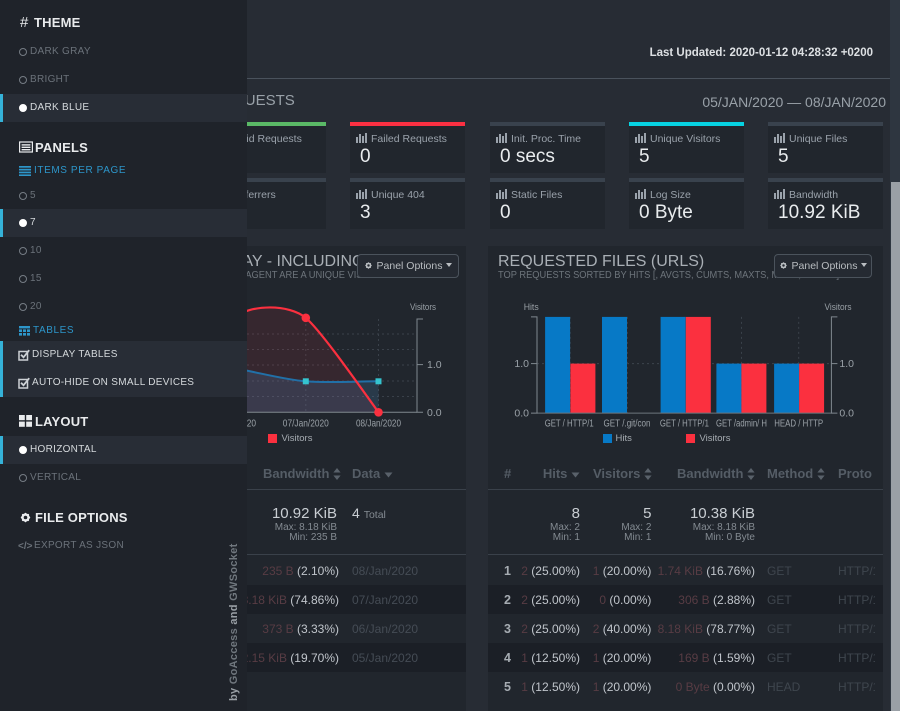  What do you see at coordinates (306, 424) in the screenshot?
I see `svg-text: 07/Jan/2020` at bounding box center [306, 424].